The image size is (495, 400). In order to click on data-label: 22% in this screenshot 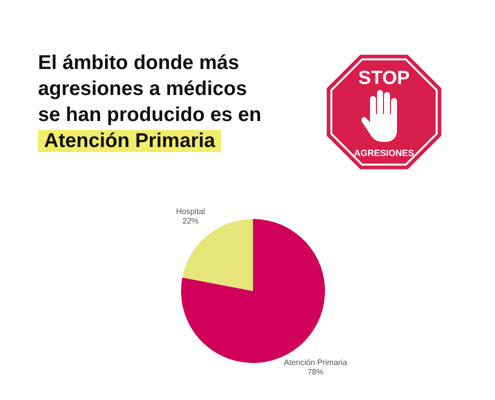, I will do `click(190, 221)`.